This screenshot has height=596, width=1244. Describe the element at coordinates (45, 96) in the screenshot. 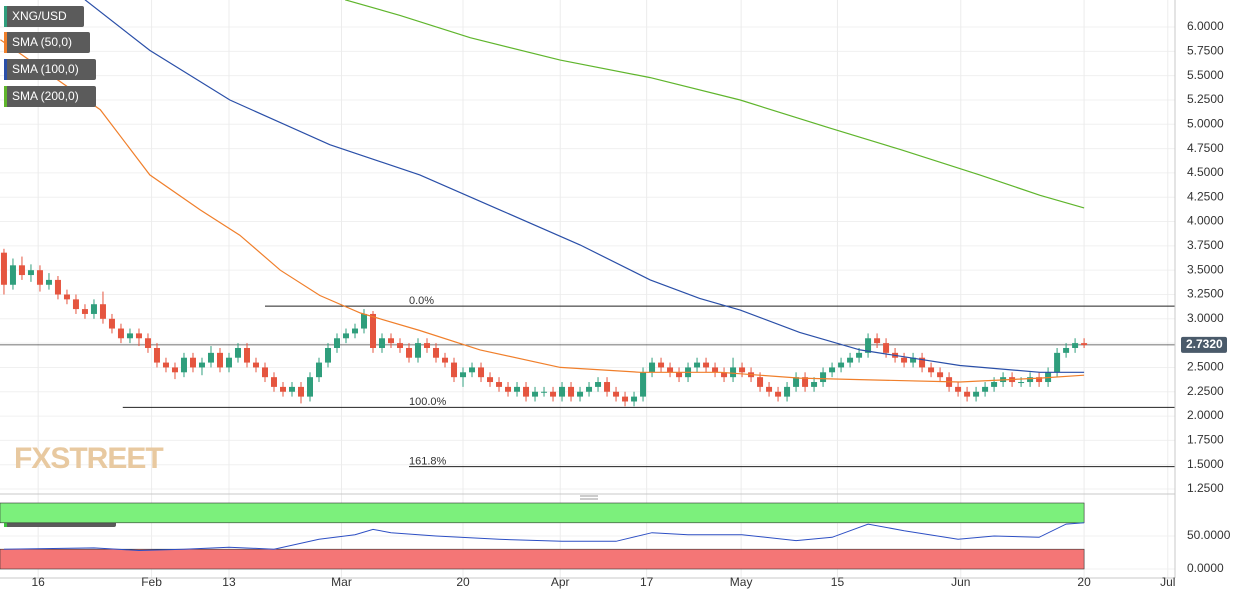

I see `legend-label: SMA (200,0)` at that location.